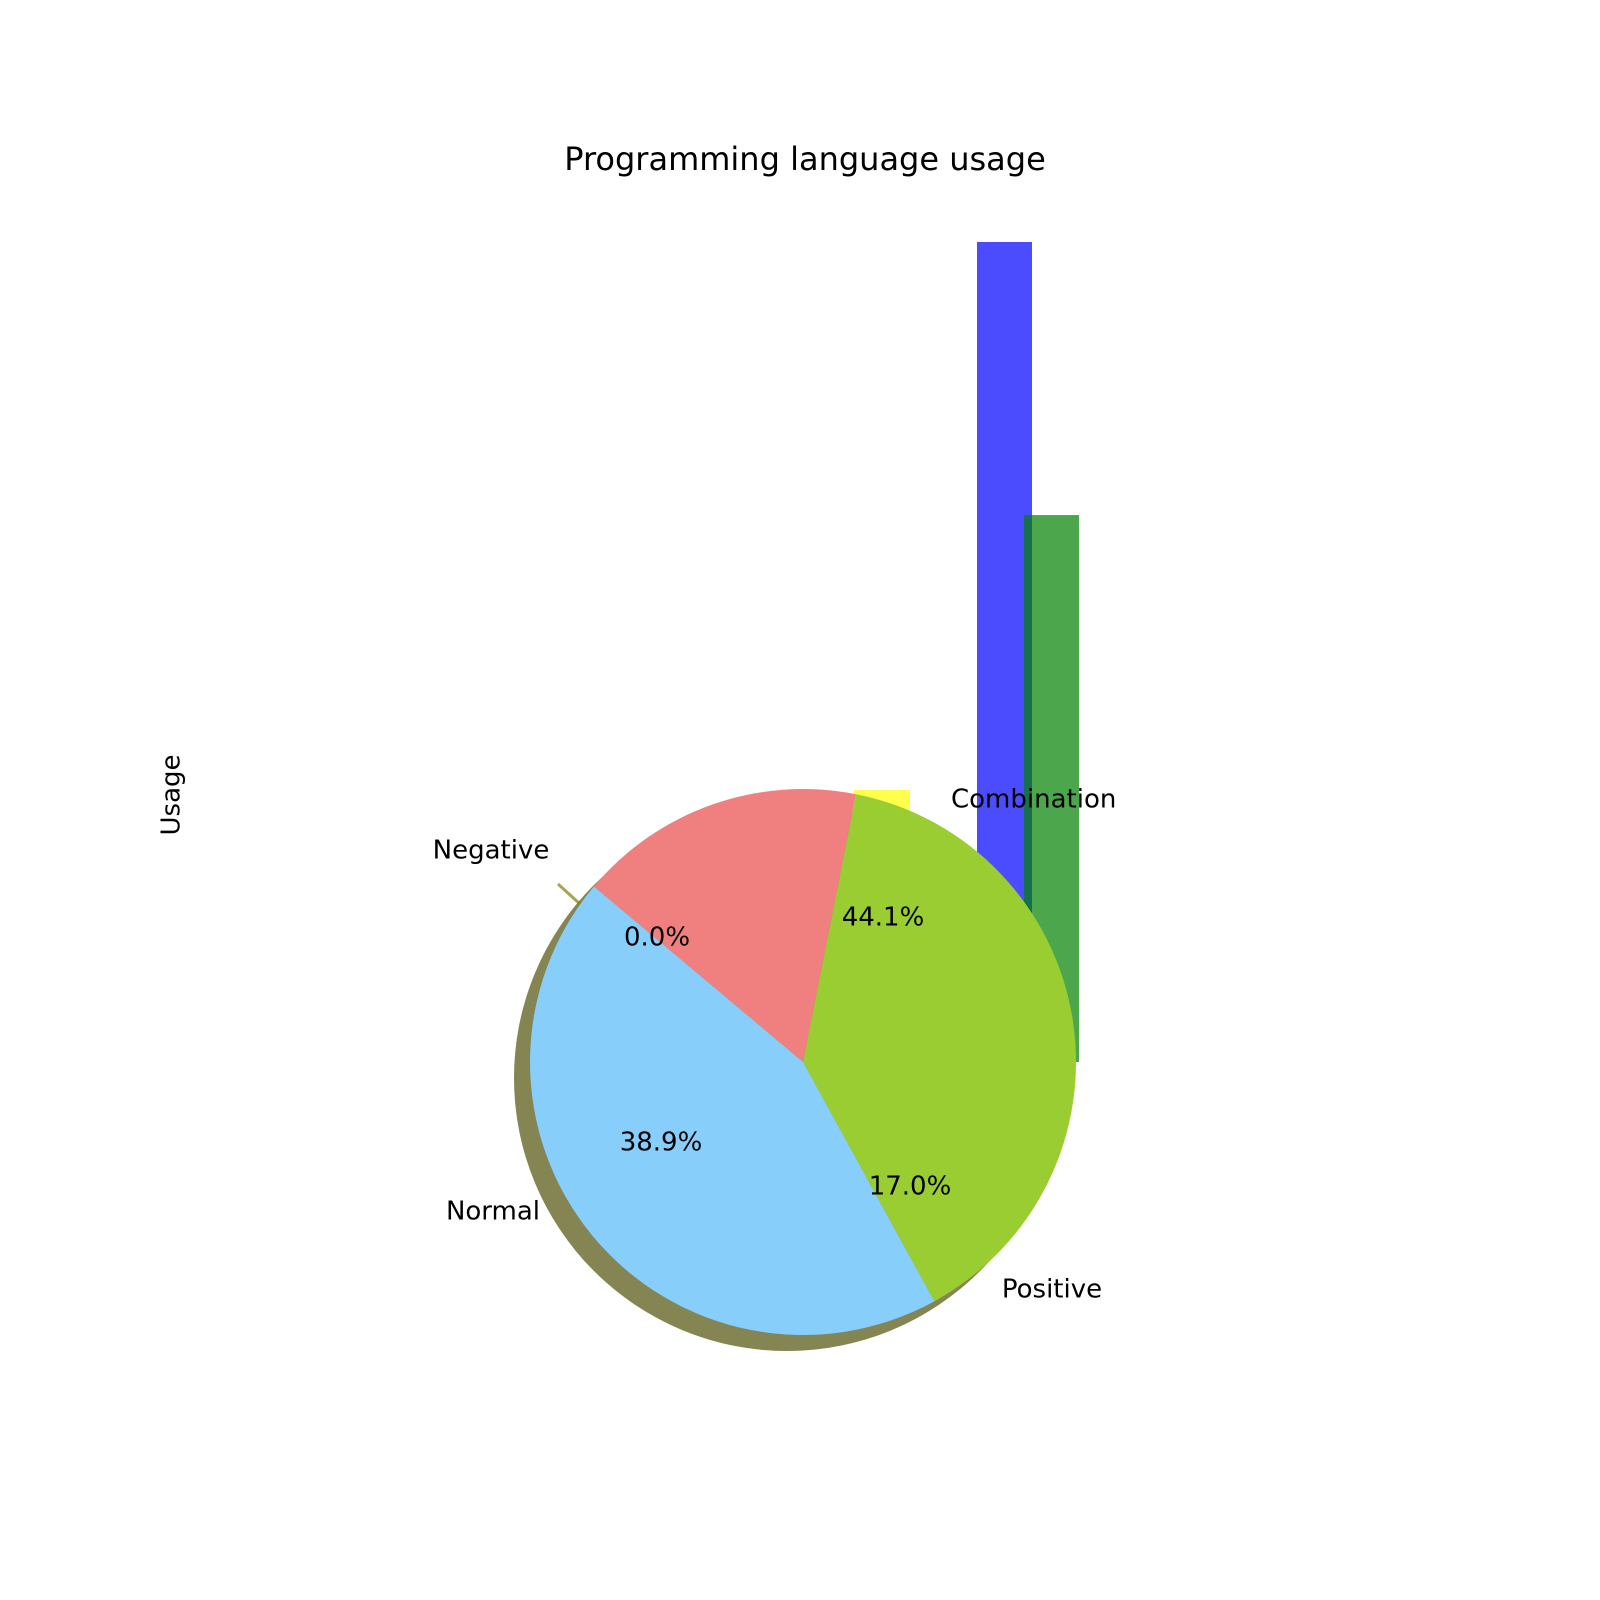 Image resolution: width=1600 pixels, height=1600 pixels. I want to click on slice-pct-positive: 17.0%, so click(910, 1187).